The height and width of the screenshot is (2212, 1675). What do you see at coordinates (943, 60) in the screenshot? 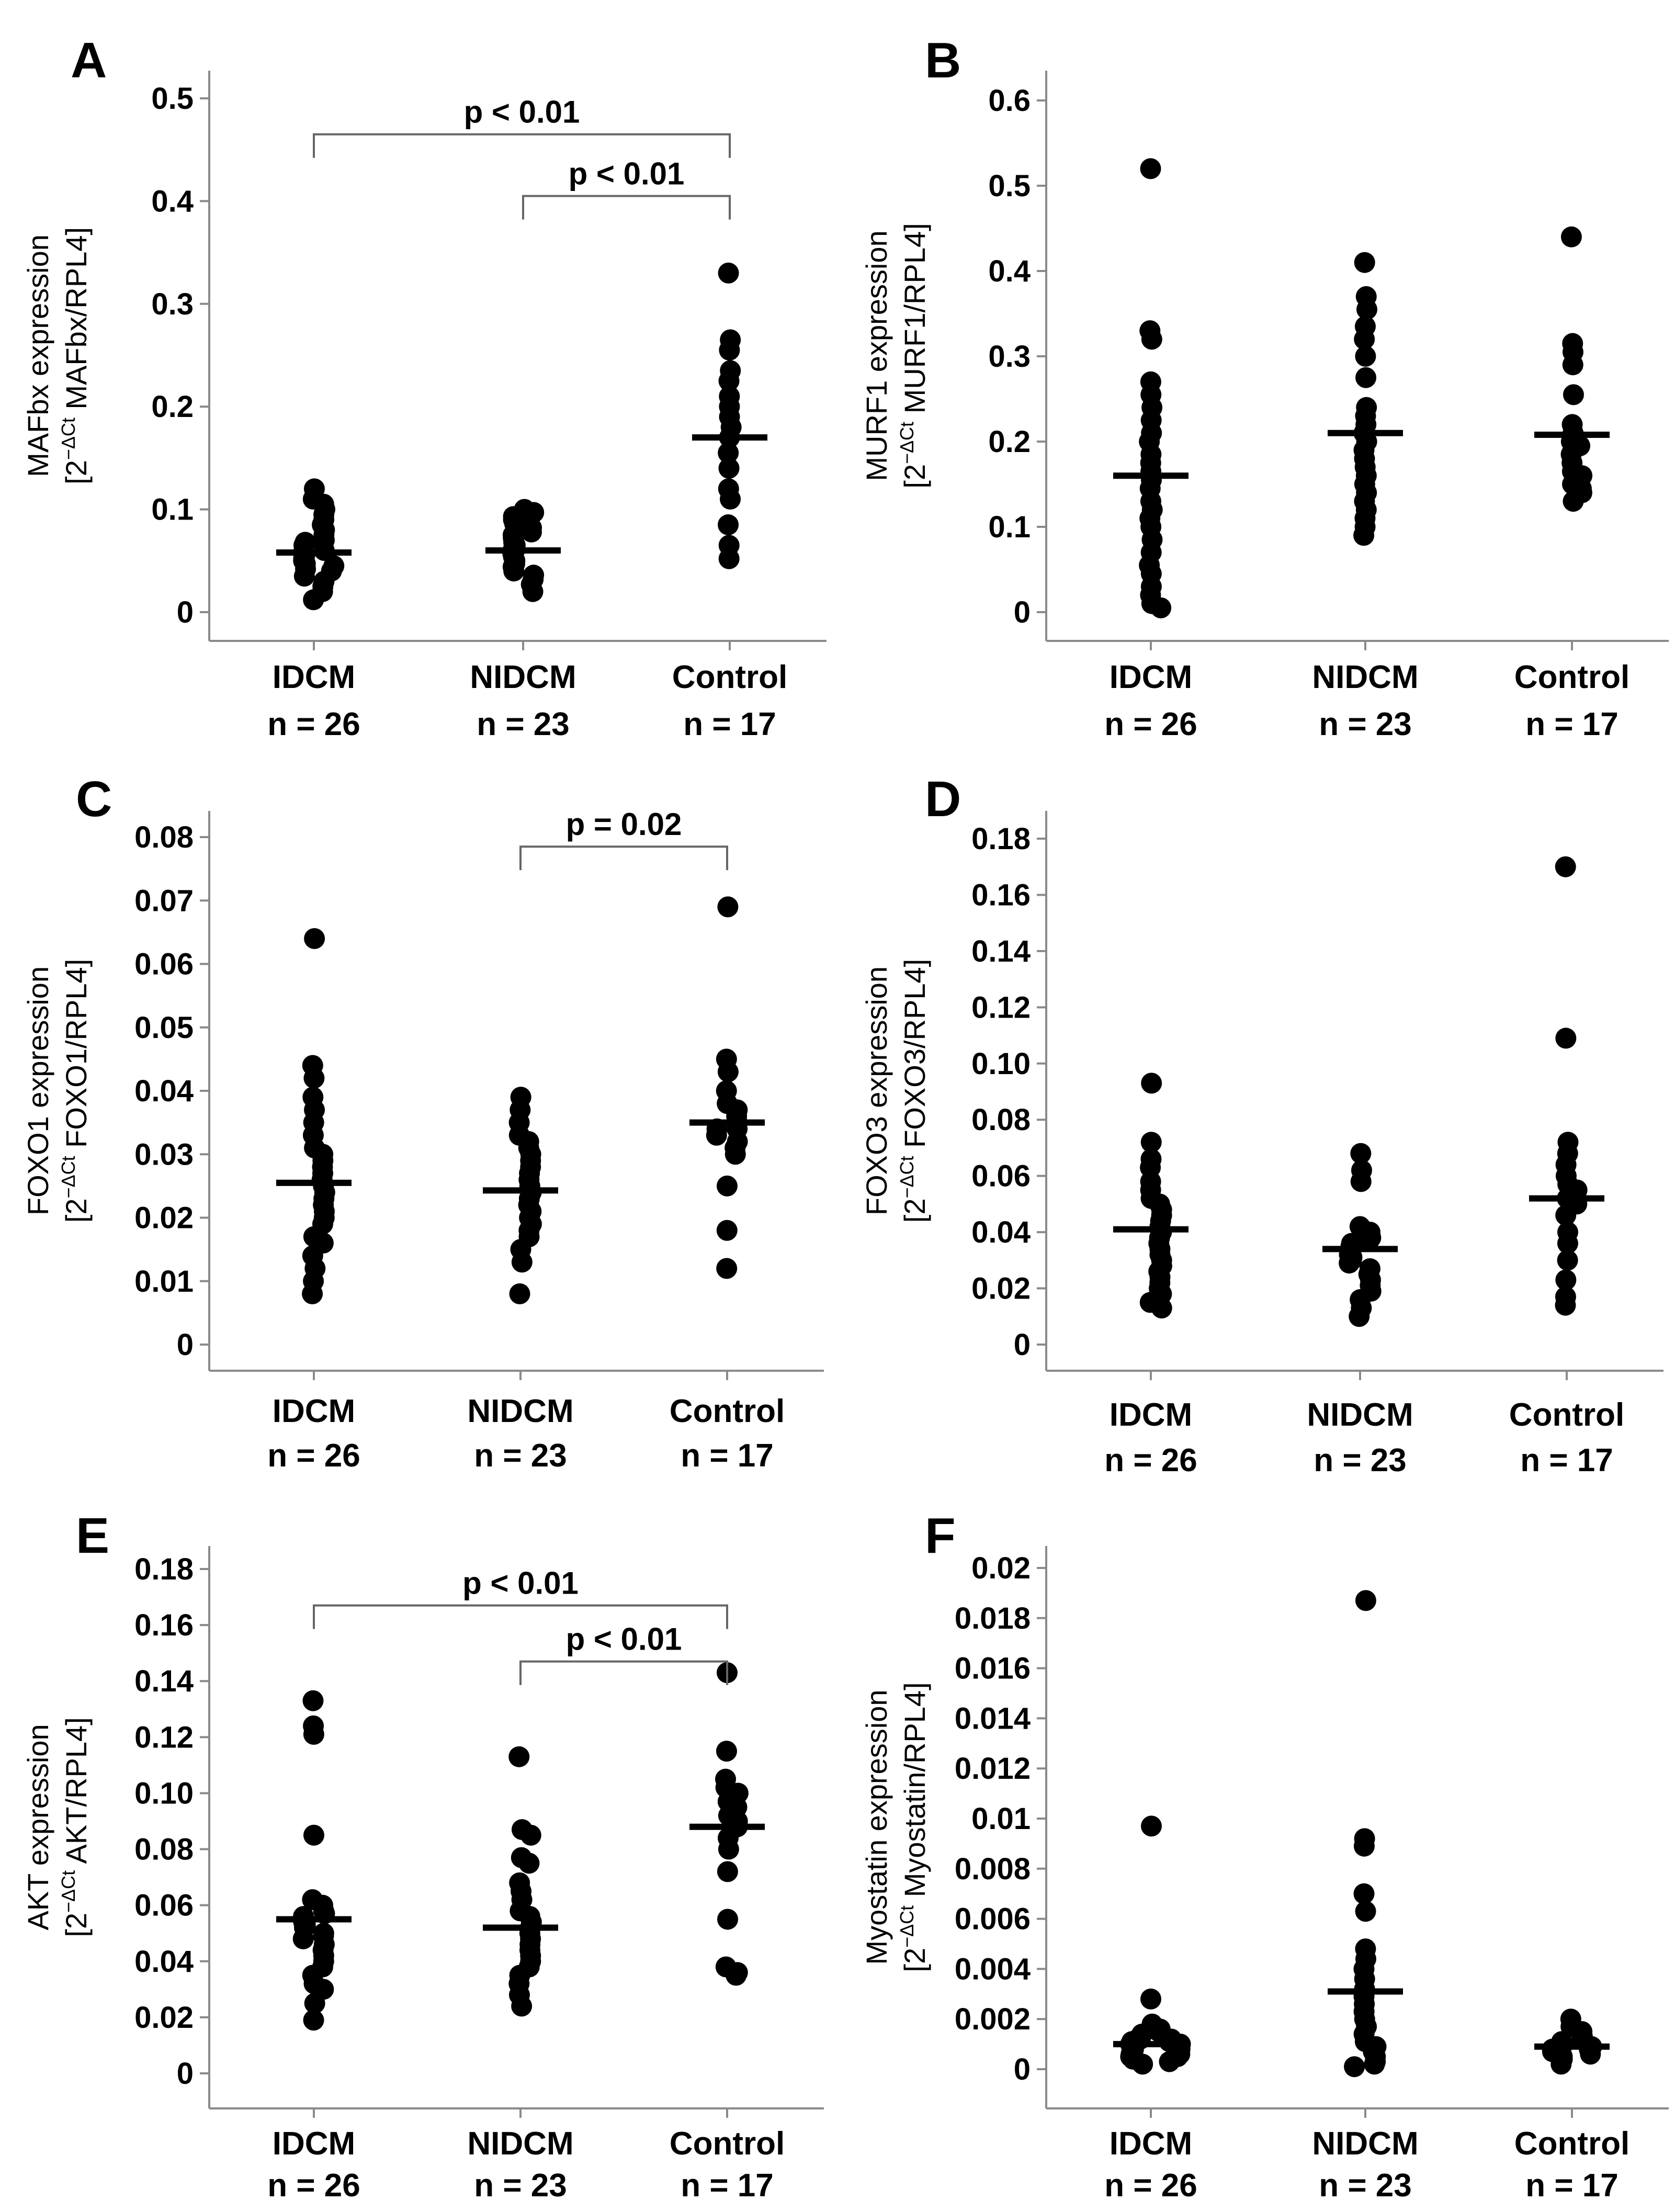
I see `panel-letter: B` at bounding box center [943, 60].